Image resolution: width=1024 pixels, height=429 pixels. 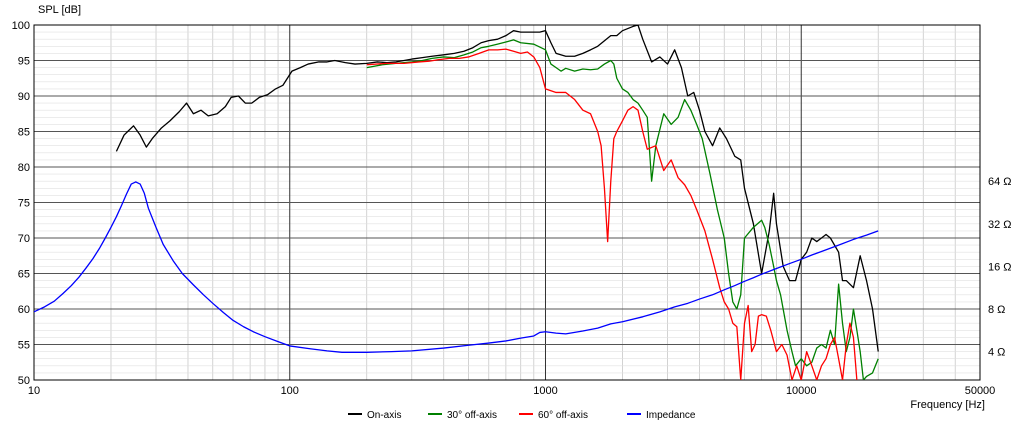 I want to click on y-tick-label: 50, so click(x=24, y=381).